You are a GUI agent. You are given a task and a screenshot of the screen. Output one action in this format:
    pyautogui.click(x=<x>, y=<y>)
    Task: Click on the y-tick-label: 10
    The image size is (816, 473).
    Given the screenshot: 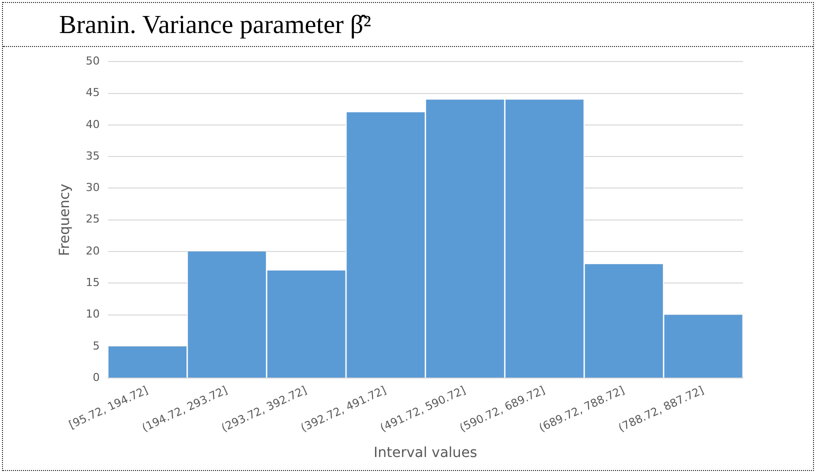 What is the action you would take?
    pyautogui.click(x=93, y=314)
    